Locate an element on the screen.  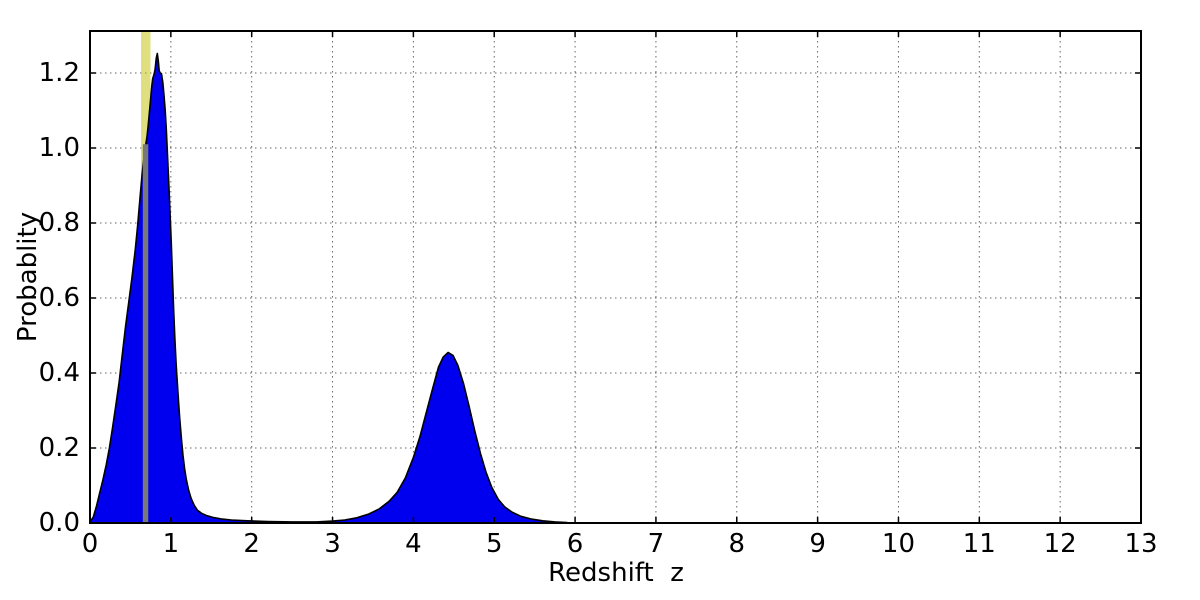
y-tick-label: 0.4 is located at coordinates (59, 373).